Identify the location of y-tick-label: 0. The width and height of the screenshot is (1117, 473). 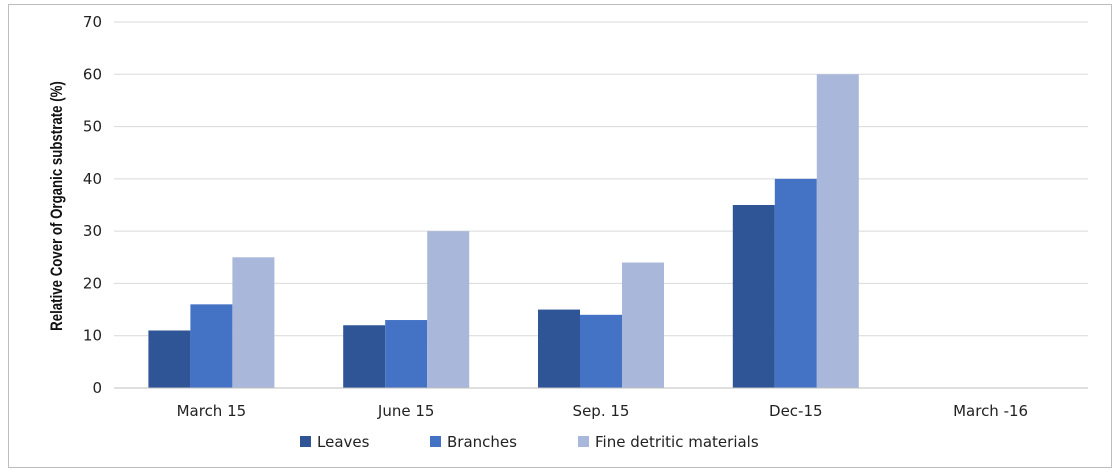
(97, 388).